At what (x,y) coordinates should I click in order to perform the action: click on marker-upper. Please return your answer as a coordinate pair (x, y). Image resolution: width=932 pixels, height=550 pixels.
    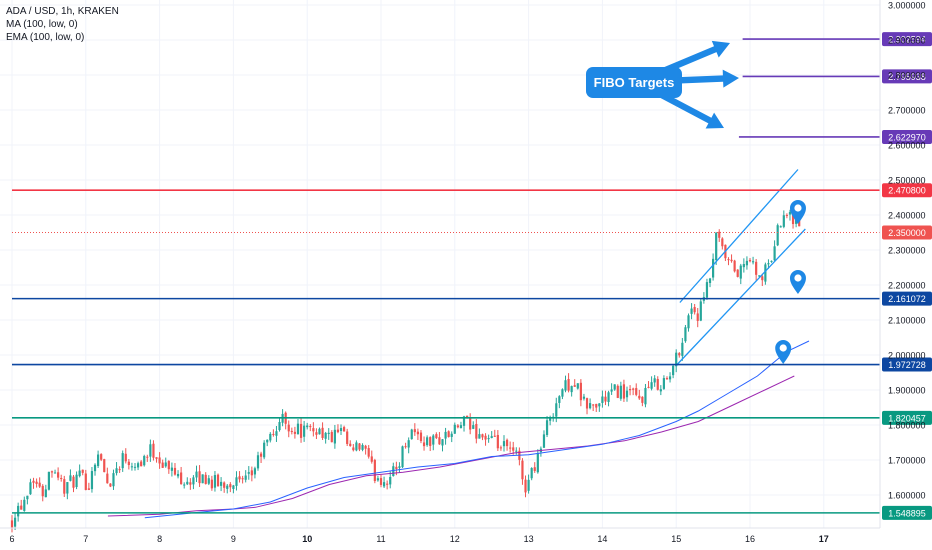
    Looking at the image, I should click on (797, 212).